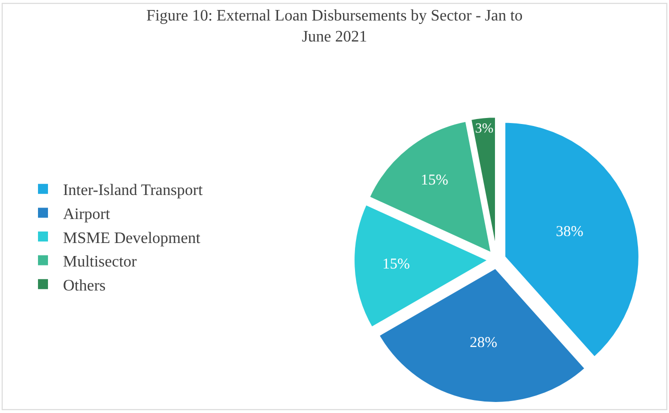  Describe the element at coordinates (86, 214) in the screenshot. I see `legend-label: Airport` at that location.